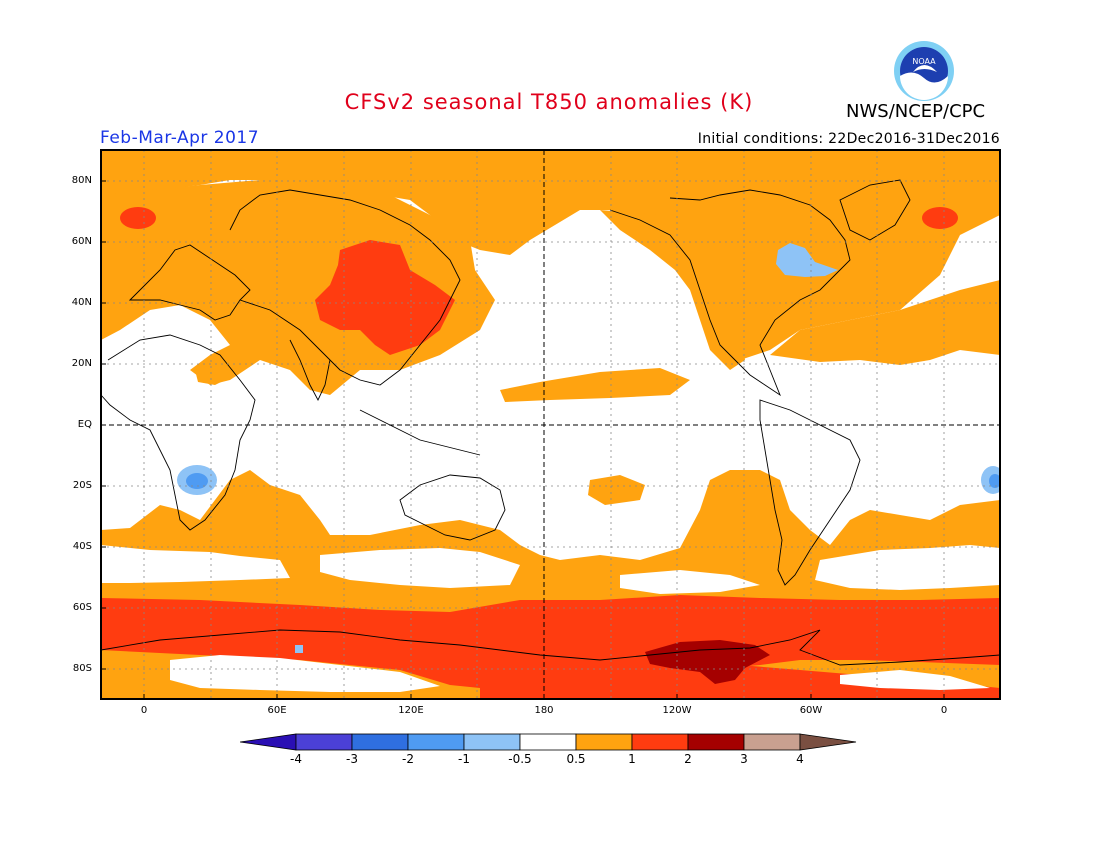  Describe the element at coordinates (811, 710) in the screenshot. I see `lon-label-60w: 60W` at that location.